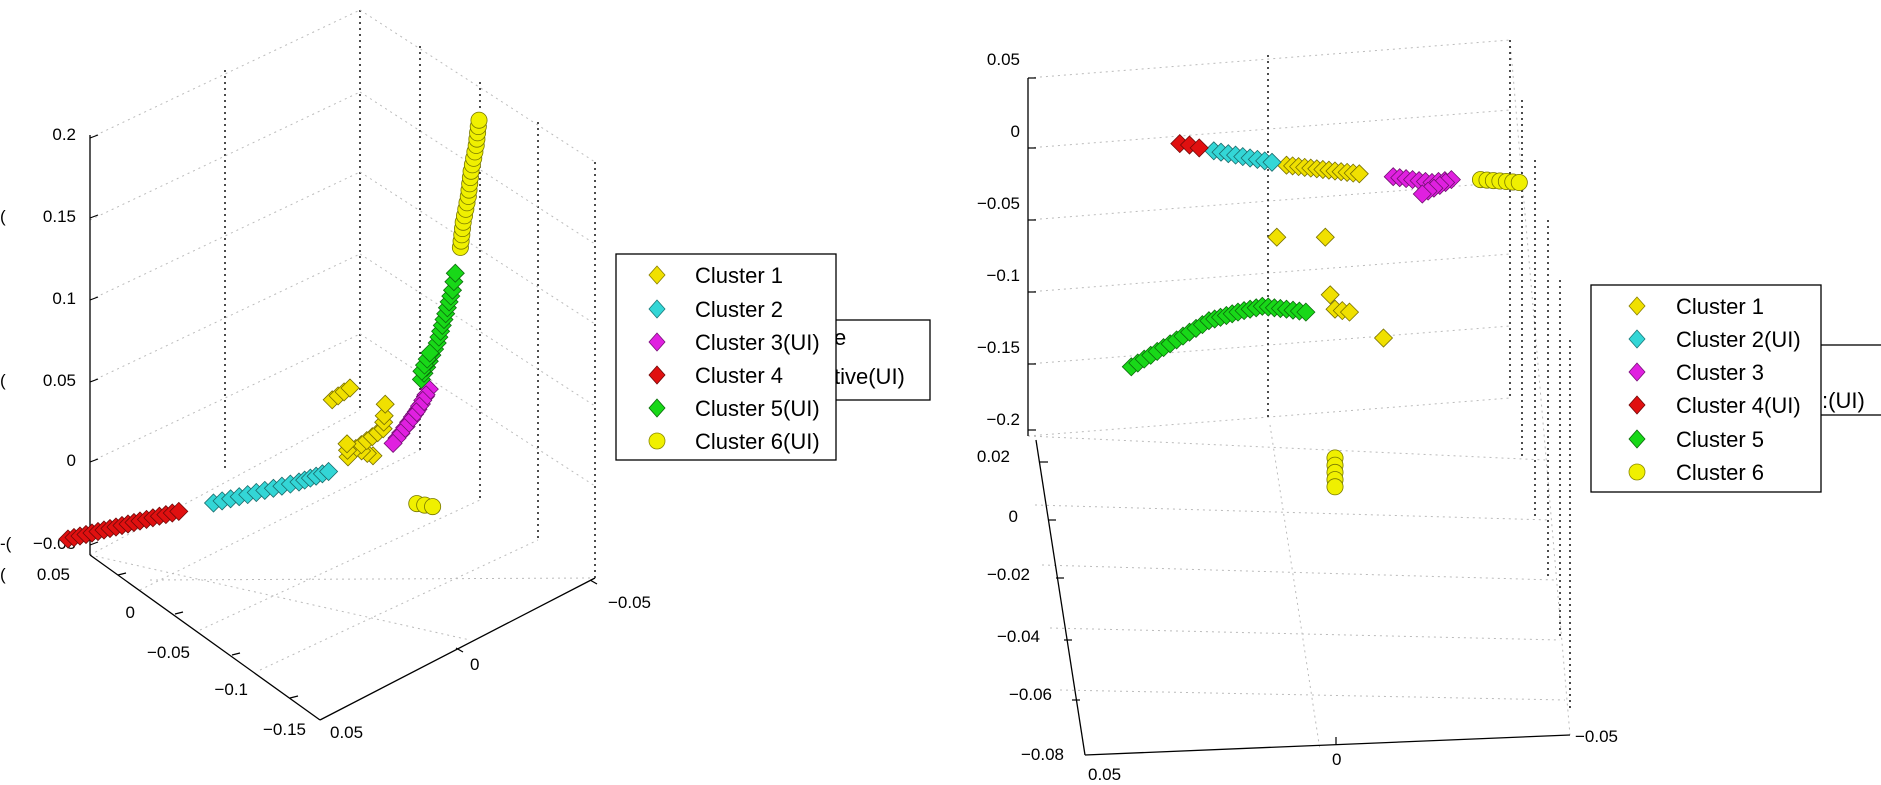 Image resolution: width=1881 pixels, height=785 pixels. Describe the element at coordinates (284, 729) in the screenshot. I see `y-tick-label: −0.15` at that location.